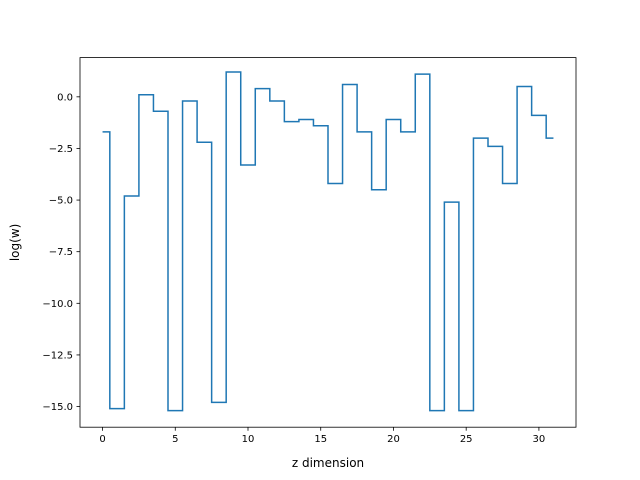 The width and height of the screenshot is (640, 480). What do you see at coordinates (248, 439) in the screenshot?
I see `x-tick-label: 10` at bounding box center [248, 439].